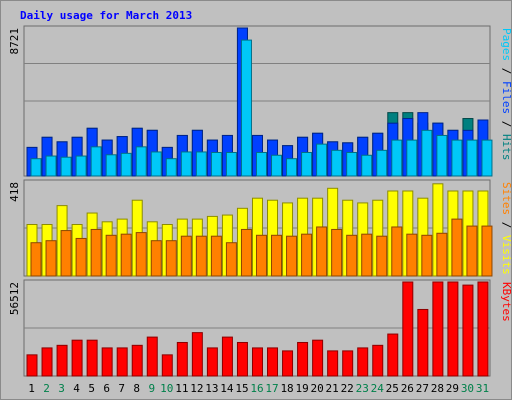  Describe the element at coordinates (91, 388) in the screenshot. I see `day-label-5: 5` at that location.